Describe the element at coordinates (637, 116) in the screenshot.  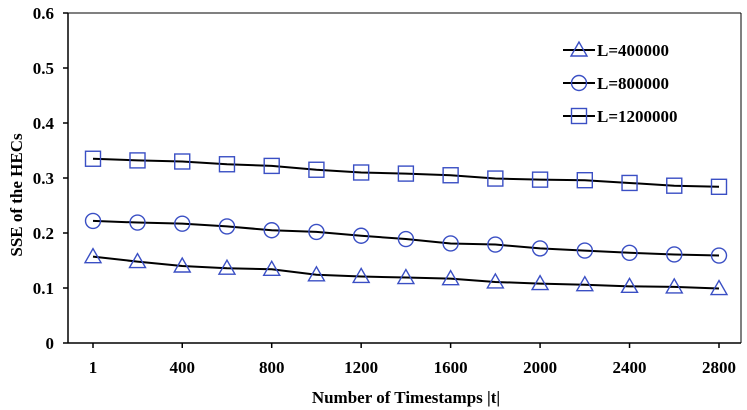
I see `legend-label: L=1200000` at that location.